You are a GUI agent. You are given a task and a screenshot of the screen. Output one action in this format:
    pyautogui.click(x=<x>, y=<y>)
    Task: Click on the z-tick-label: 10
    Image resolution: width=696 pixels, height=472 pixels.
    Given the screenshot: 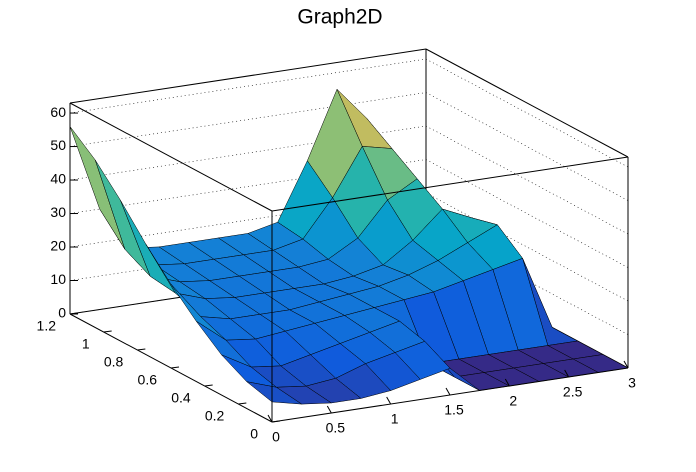 What is the action you would take?
    pyautogui.click(x=58, y=279)
    